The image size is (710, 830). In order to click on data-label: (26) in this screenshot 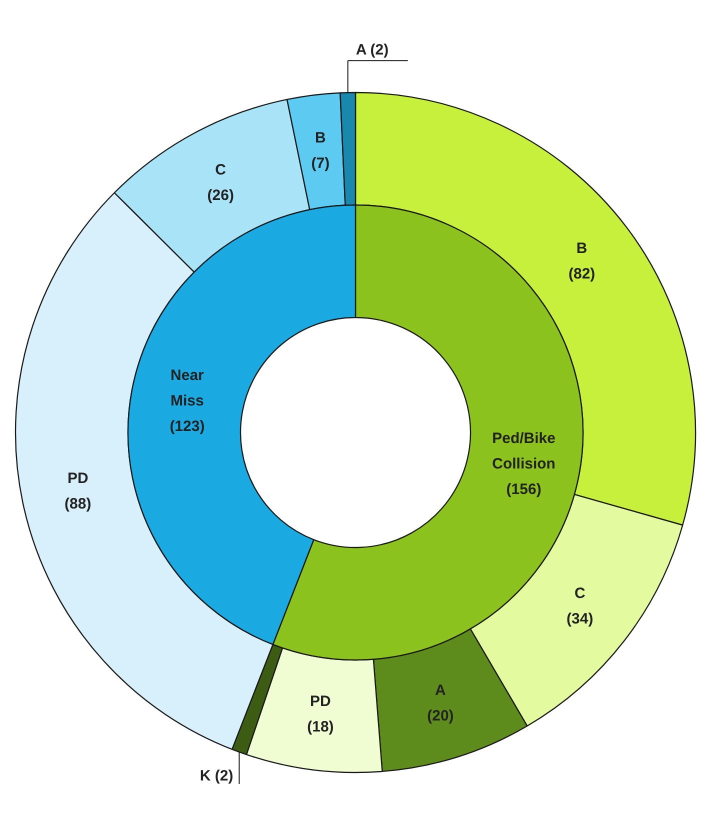, I will do `click(220, 195)`.